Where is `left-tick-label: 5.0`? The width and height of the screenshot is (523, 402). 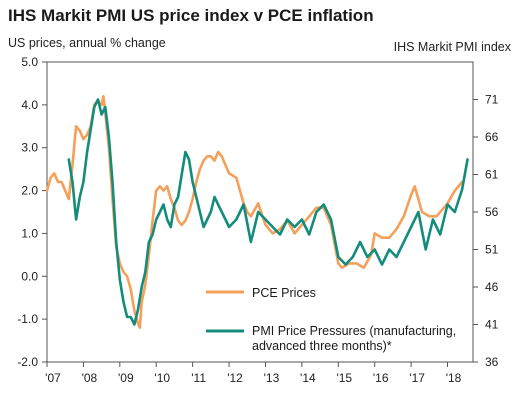
left-tick-label: 5.0 is located at coordinates (29, 62).